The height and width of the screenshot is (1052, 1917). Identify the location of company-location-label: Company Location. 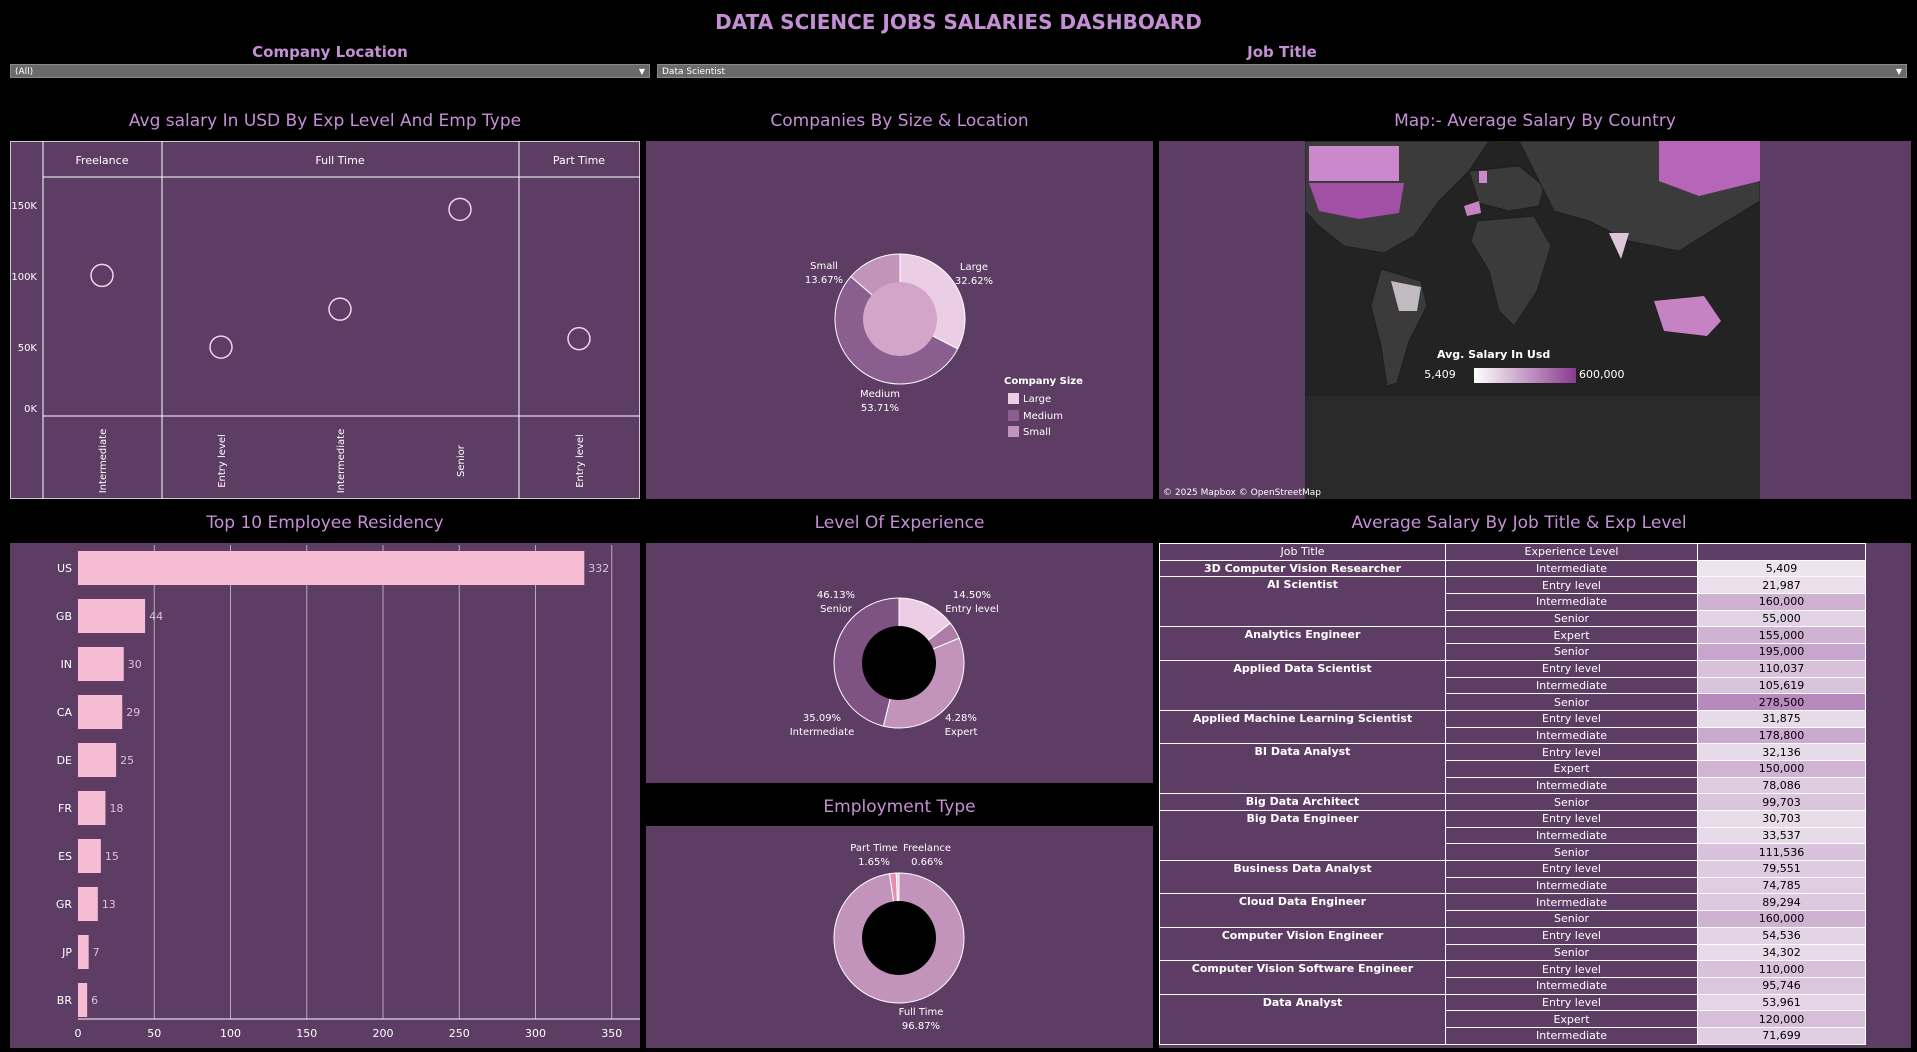
(330, 52).